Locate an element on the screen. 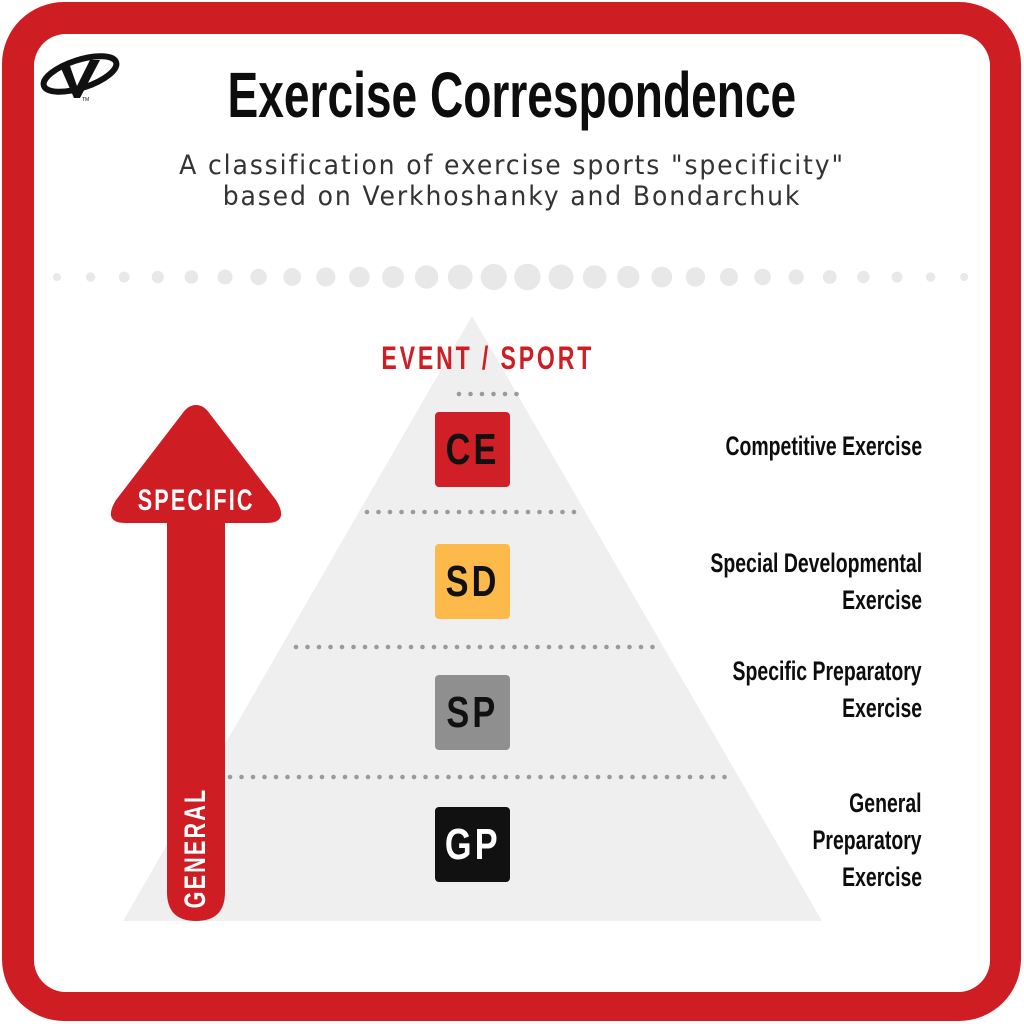 The height and width of the screenshot is (1024, 1024). level-name-sp: Specific Preparatory Exercise is located at coordinates (790, 690).